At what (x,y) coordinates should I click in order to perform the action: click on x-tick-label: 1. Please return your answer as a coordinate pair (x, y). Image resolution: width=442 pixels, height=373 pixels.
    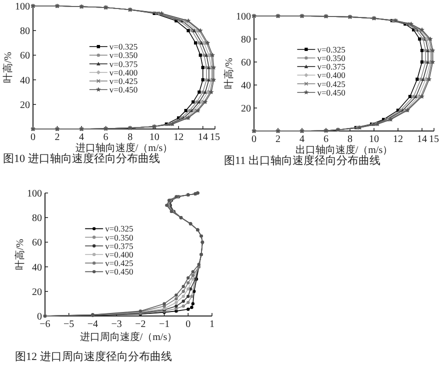
    Looking at the image, I should click on (212, 324).